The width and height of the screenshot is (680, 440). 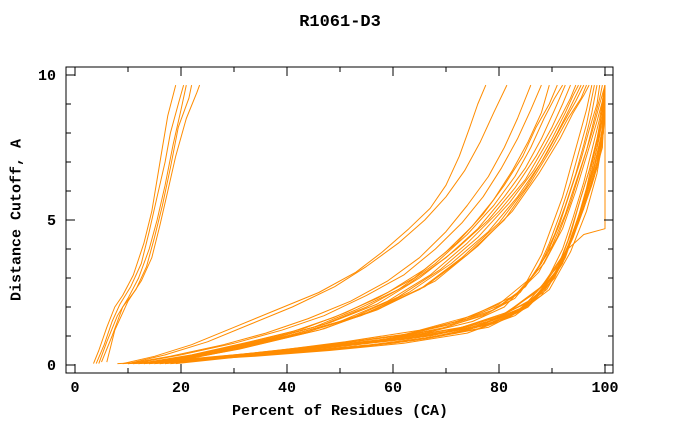 I want to click on x-tick-label: 60, so click(x=393, y=388).